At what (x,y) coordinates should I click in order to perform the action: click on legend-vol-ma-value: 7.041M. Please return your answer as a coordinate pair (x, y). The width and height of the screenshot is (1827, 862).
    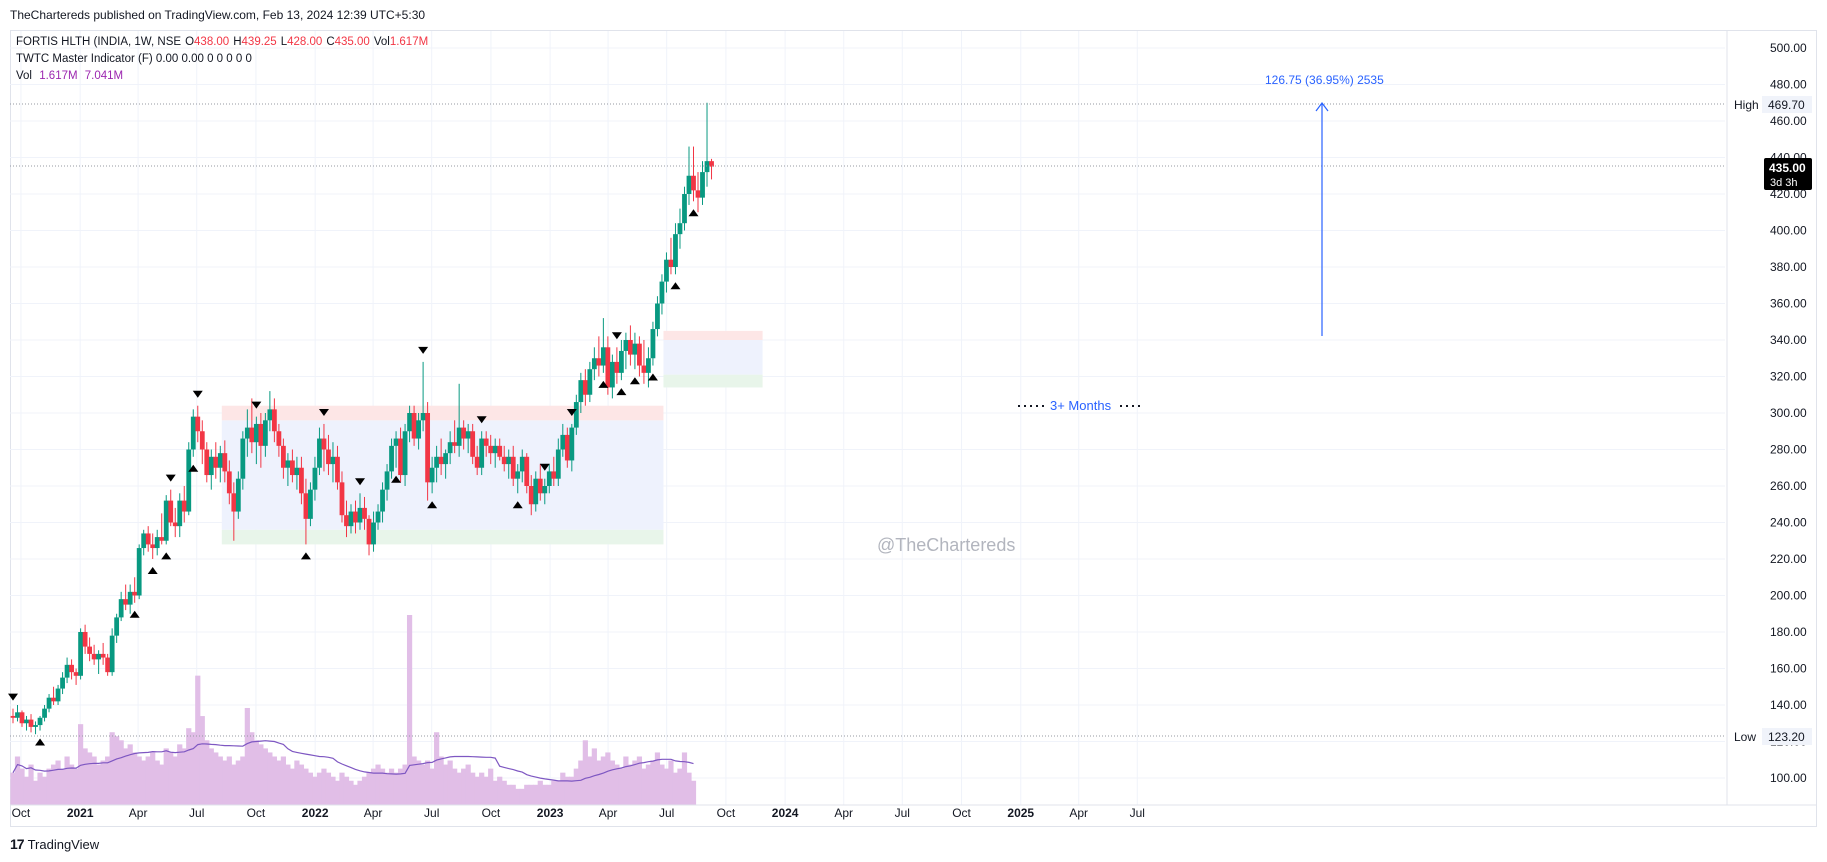
    Looking at the image, I should click on (104, 76).